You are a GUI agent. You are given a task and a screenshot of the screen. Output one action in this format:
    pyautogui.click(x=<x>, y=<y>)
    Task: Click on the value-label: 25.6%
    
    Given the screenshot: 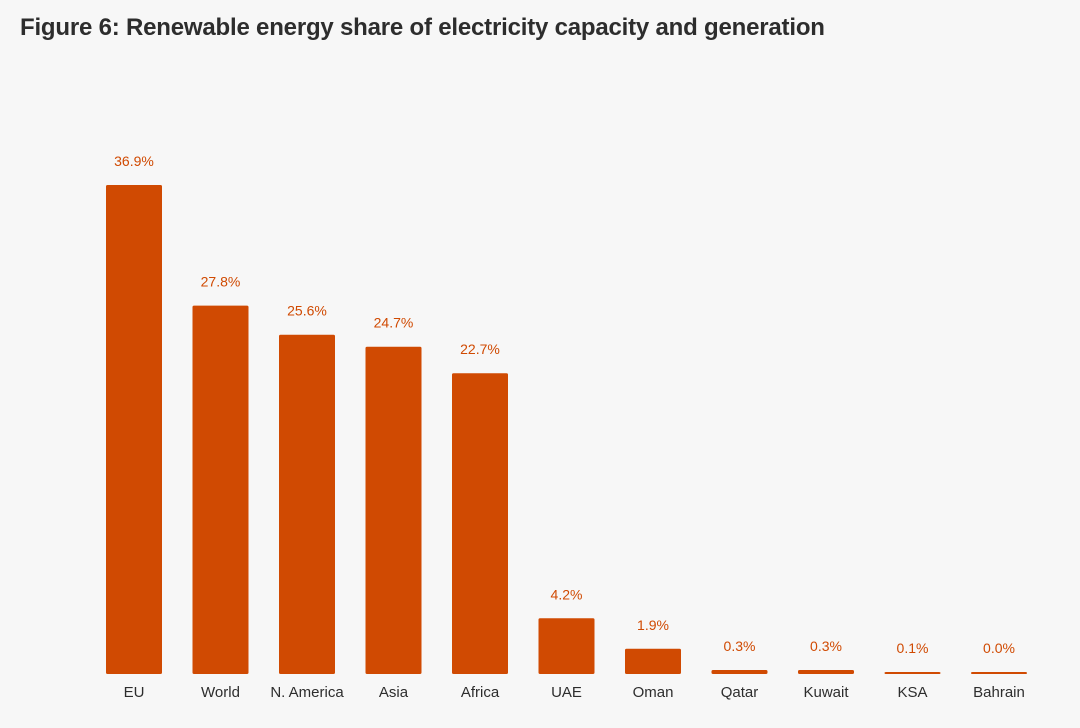 What is the action you would take?
    pyautogui.click(x=307, y=311)
    